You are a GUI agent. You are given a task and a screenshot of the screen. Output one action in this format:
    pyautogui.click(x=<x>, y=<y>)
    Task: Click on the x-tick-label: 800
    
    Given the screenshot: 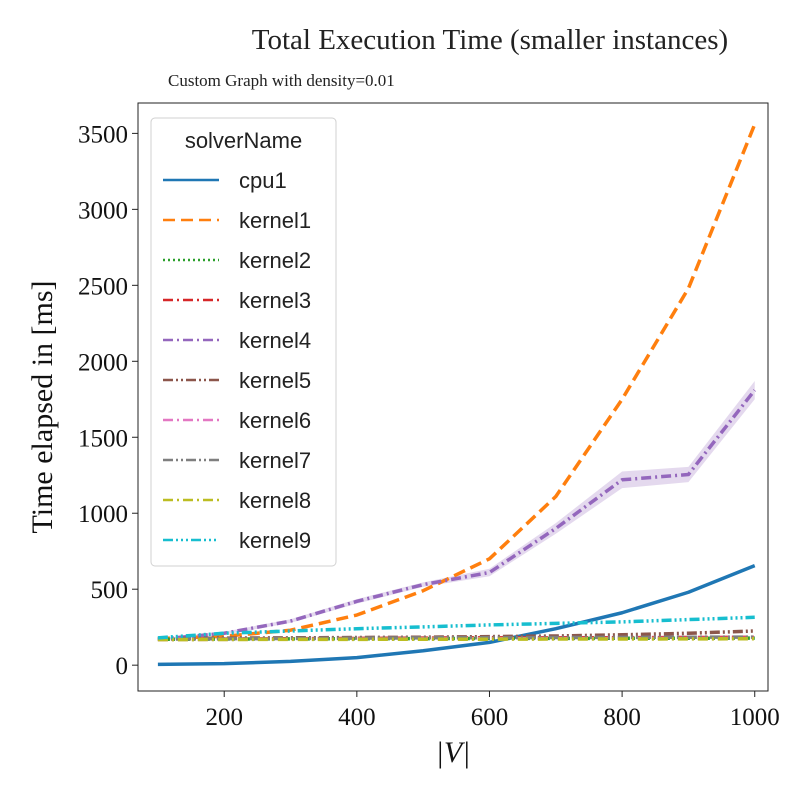 What is the action you would take?
    pyautogui.click(x=622, y=717)
    